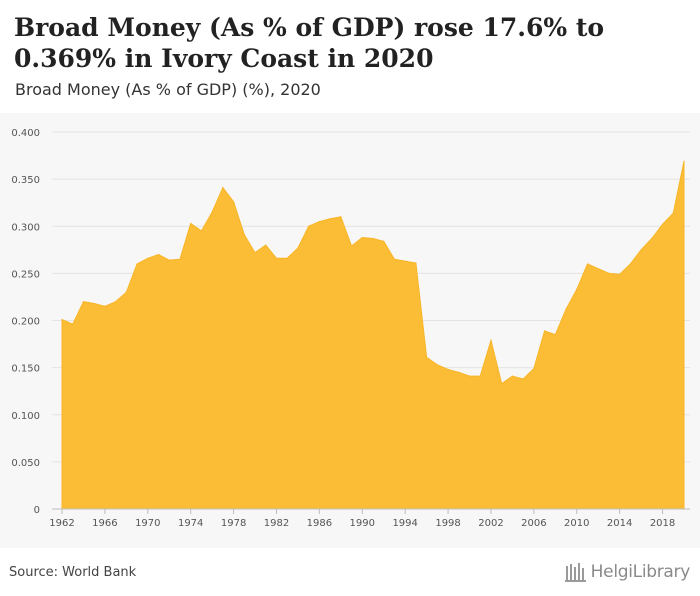  What do you see at coordinates (25, 180) in the screenshot?
I see `y-tick-label: 0.350` at bounding box center [25, 180].